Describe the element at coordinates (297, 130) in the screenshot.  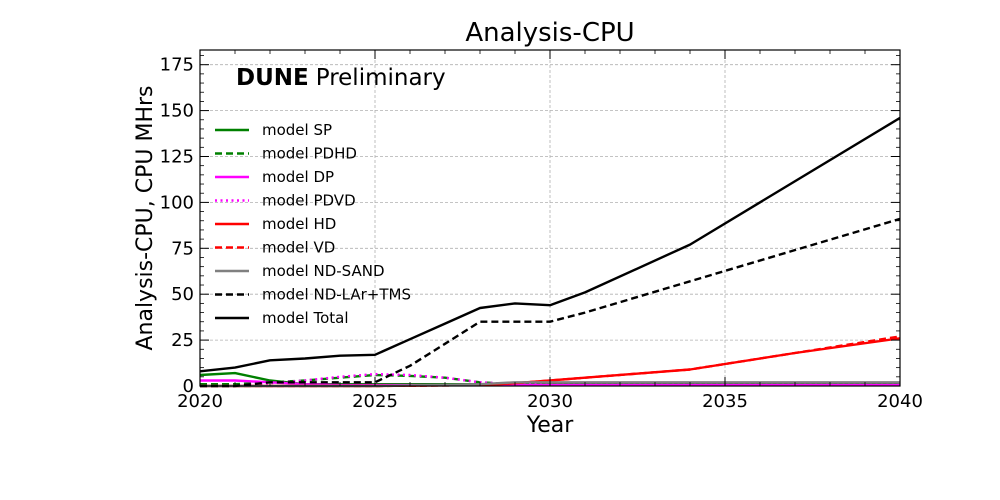
I see `legend-label: model SP` at that location.